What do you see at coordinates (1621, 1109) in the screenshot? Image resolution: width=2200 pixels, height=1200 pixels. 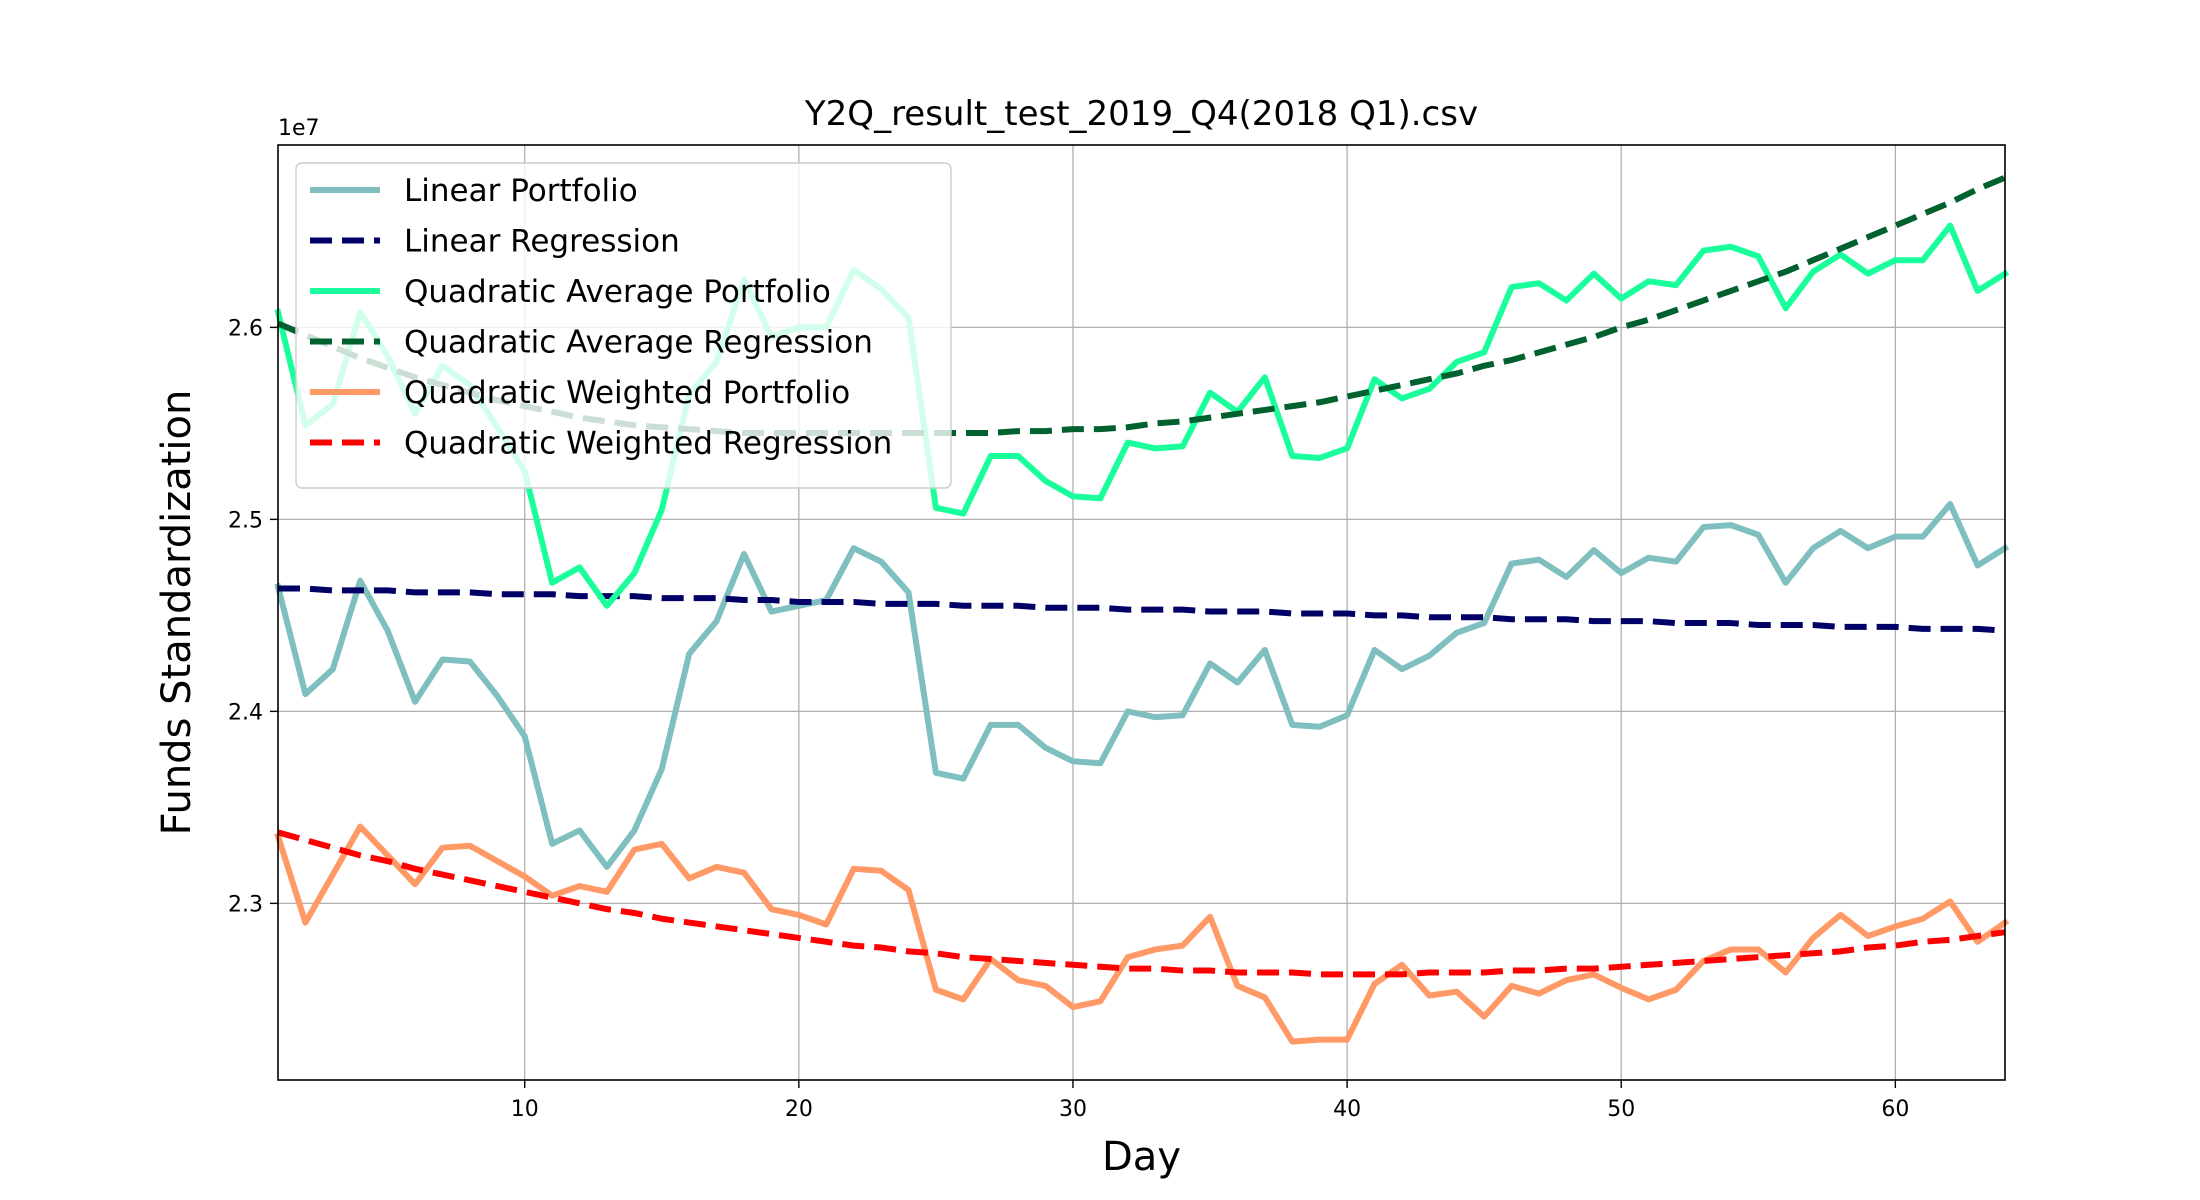 I see `x-tick-label: 50` at bounding box center [1621, 1109].